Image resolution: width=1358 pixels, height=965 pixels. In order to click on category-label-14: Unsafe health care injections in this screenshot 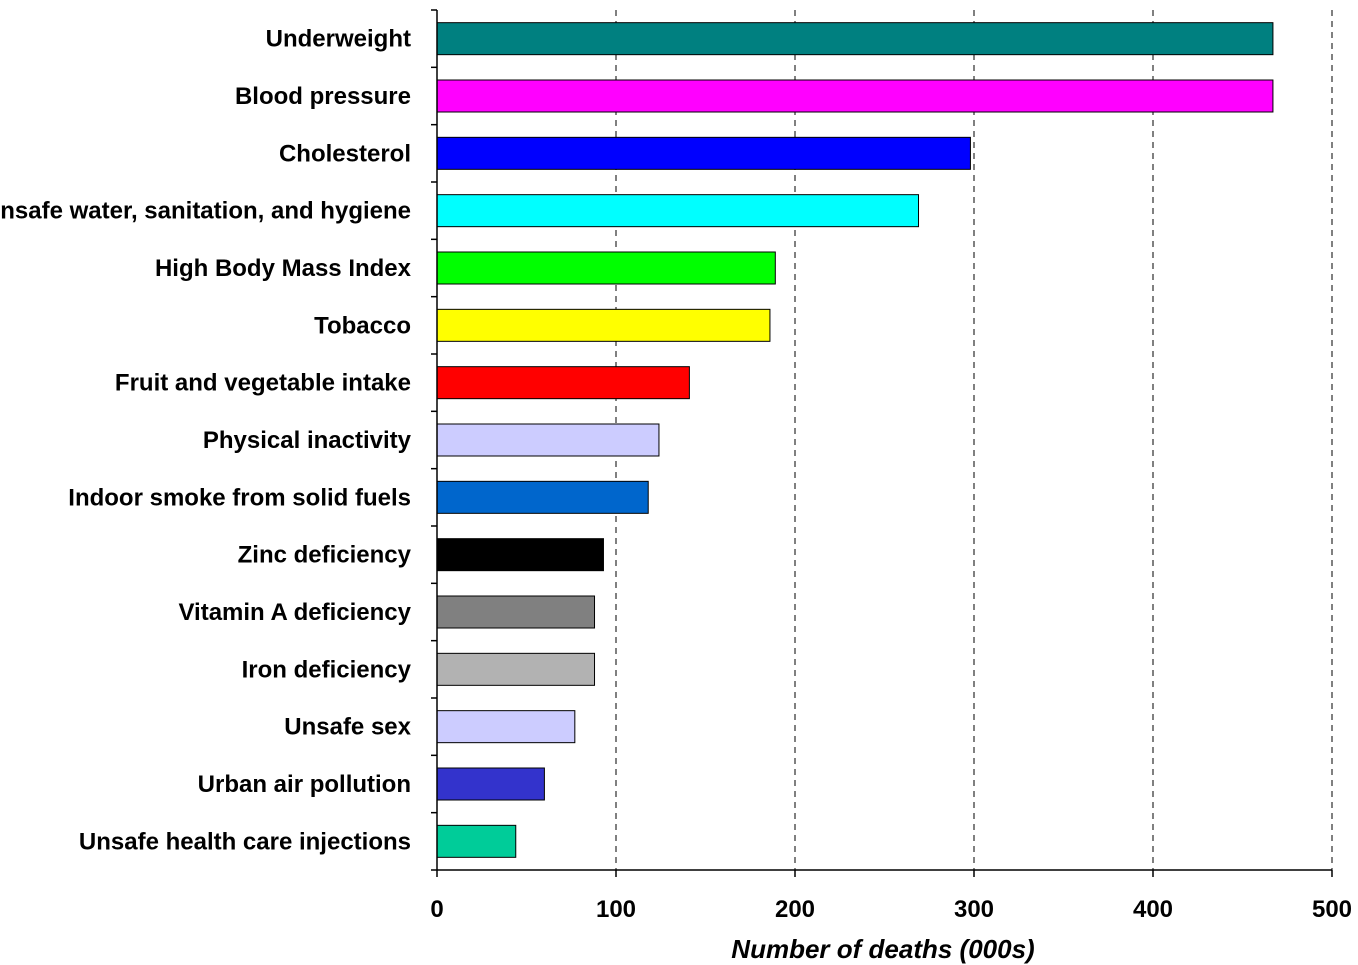, I will do `click(245, 841)`.